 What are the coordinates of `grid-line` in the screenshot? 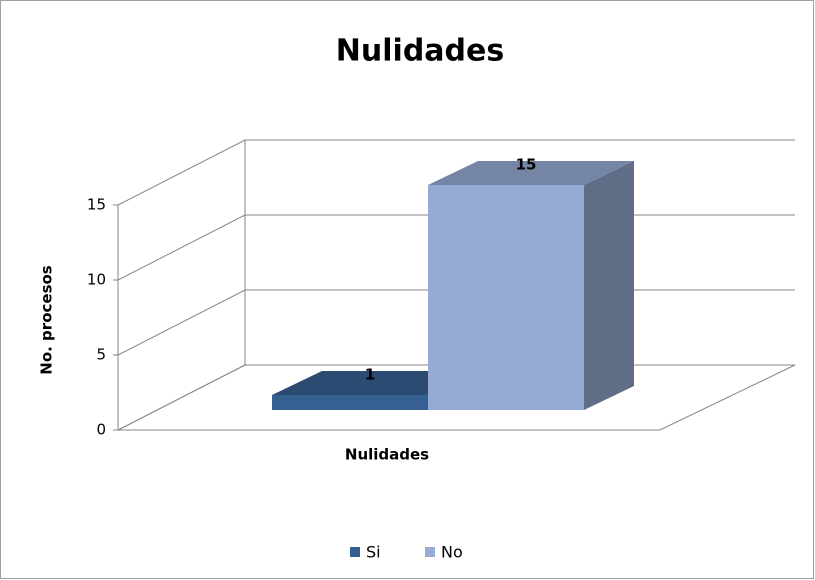 It's located at (456, 172).